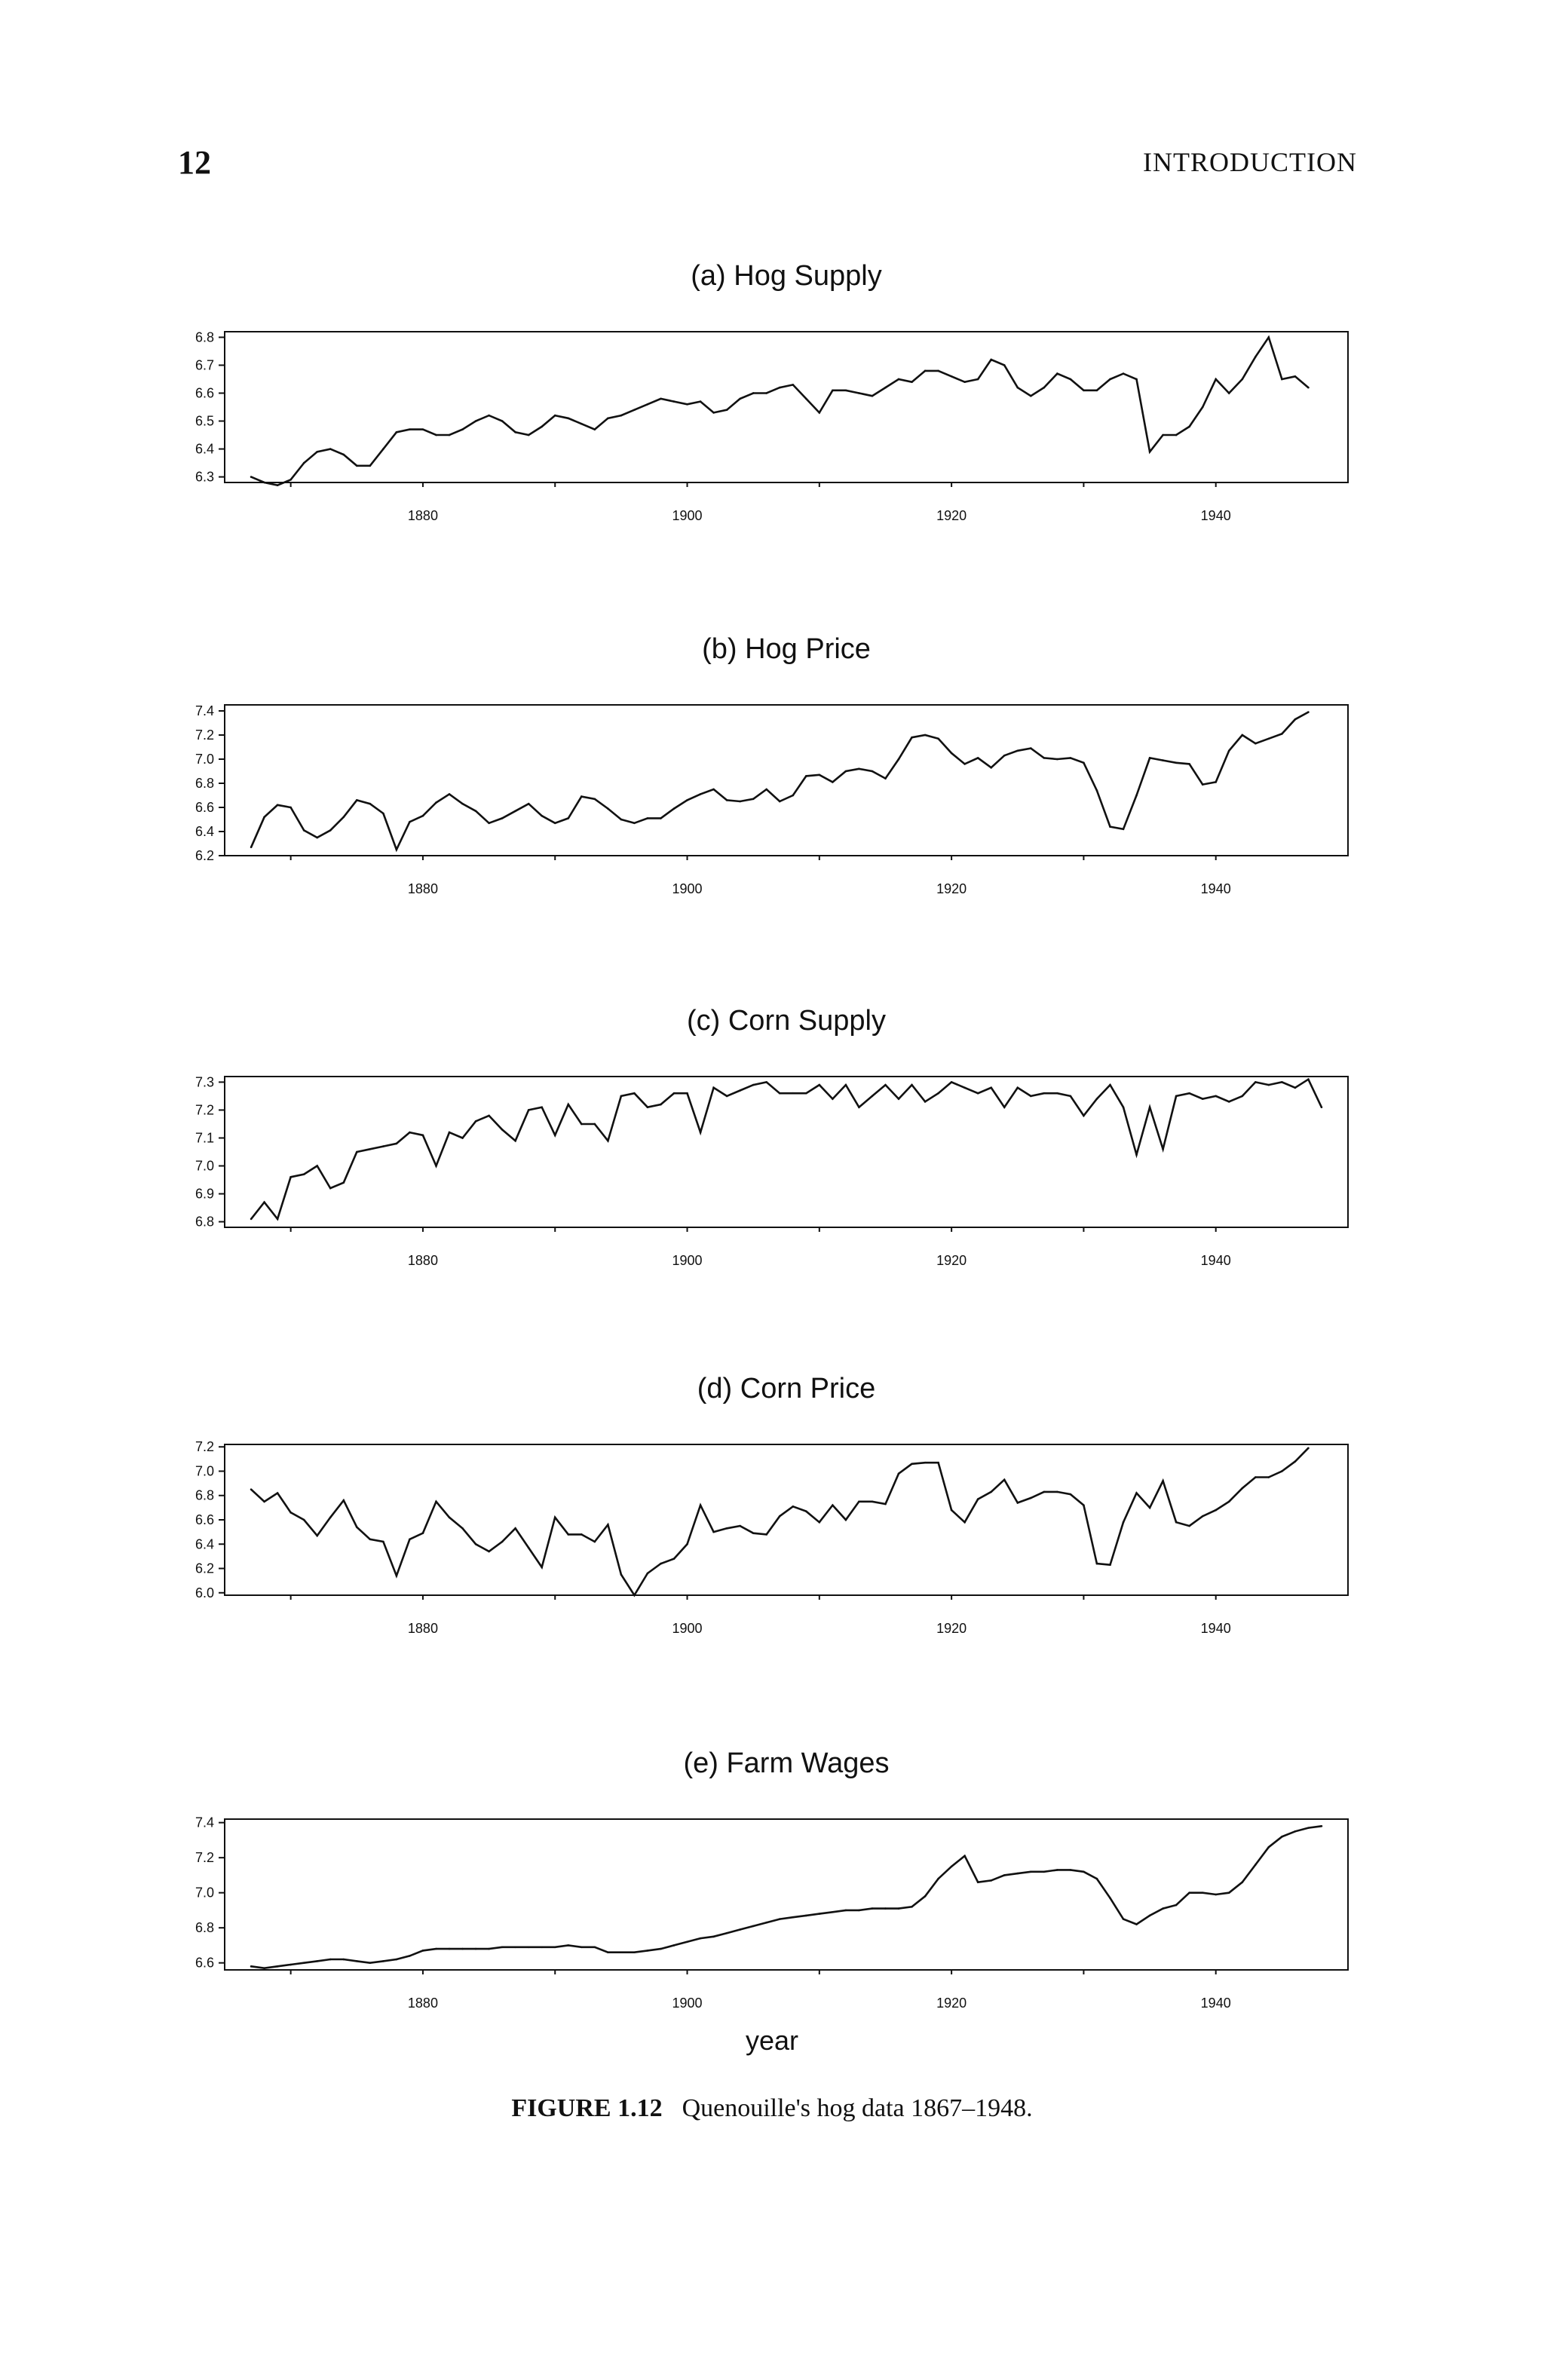 The image size is (1544, 2380). Describe the element at coordinates (204, 1893) in the screenshot. I see `y-tick-label: 7.0` at that location.